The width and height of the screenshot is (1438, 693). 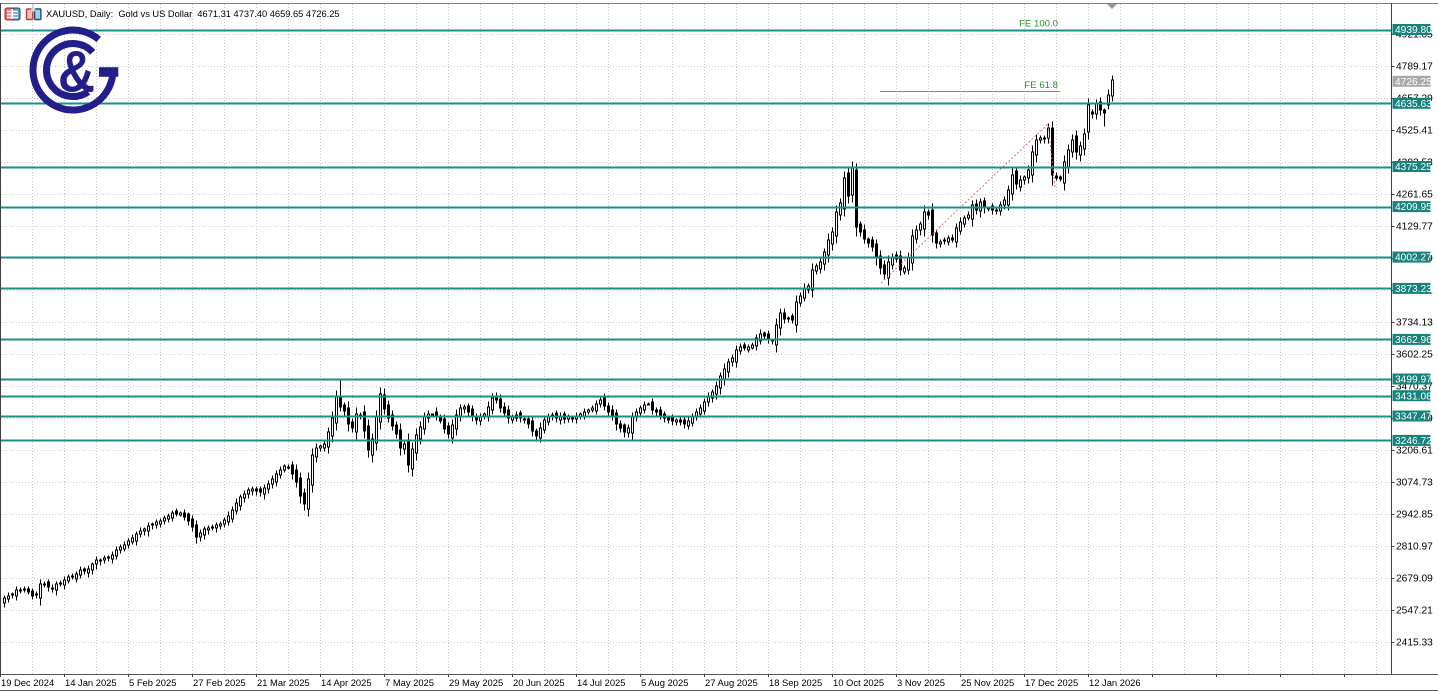 What do you see at coordinates (1413, 207) in the screenshot?
I see `svg-text: 4209.95` at bounding box center [1413, 207].